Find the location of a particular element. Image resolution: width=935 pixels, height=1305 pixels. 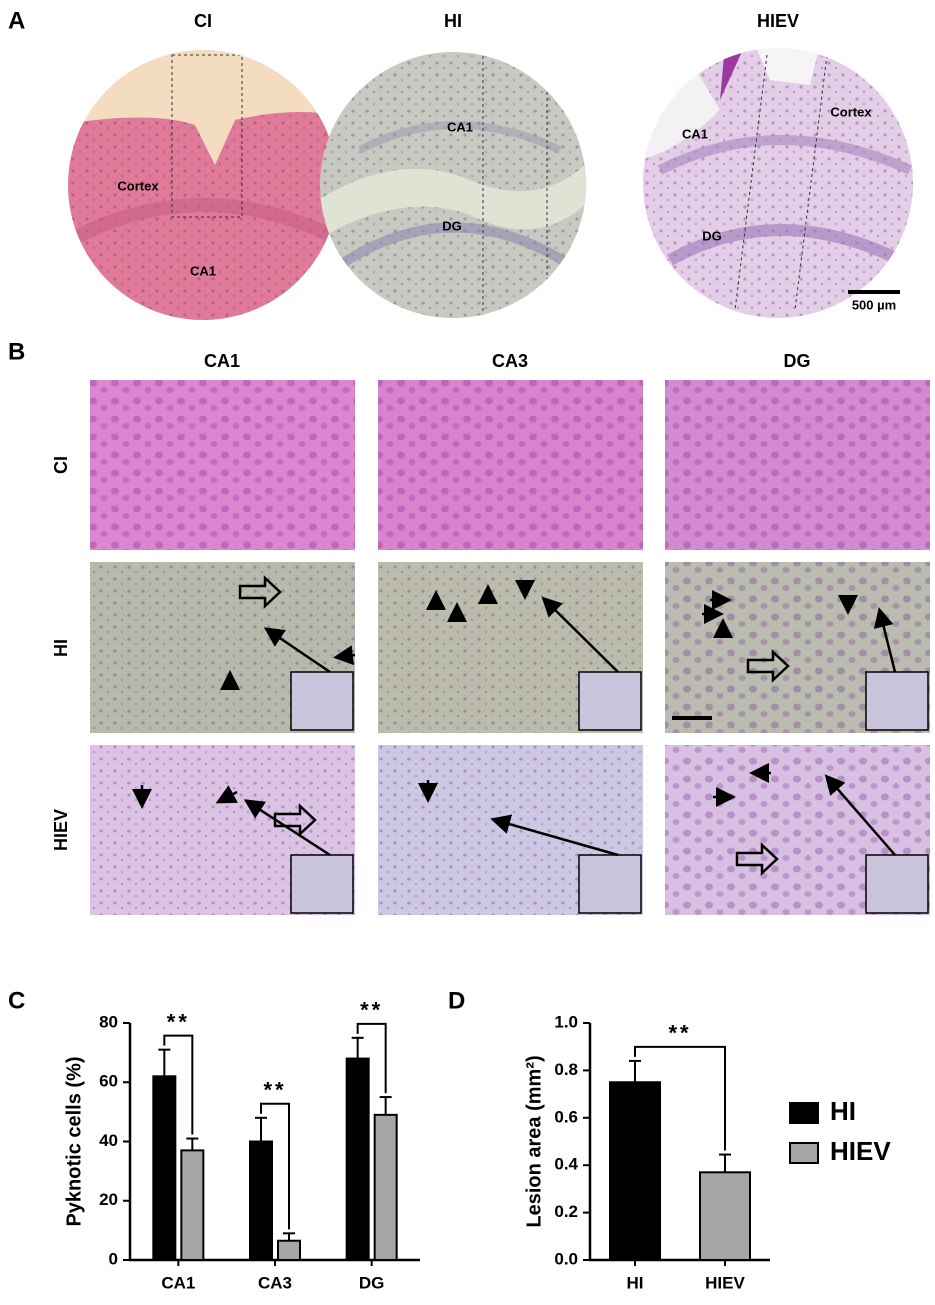

x-tick-label: HIEV is located at coordinates (725, 1282).